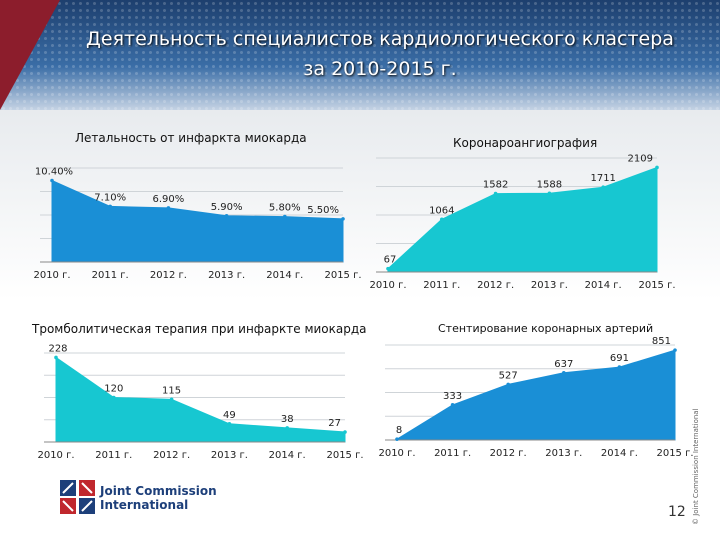 This screenshot has height=540, width=720. I want to click on chart4-data-label: 8, so click(399, 430).